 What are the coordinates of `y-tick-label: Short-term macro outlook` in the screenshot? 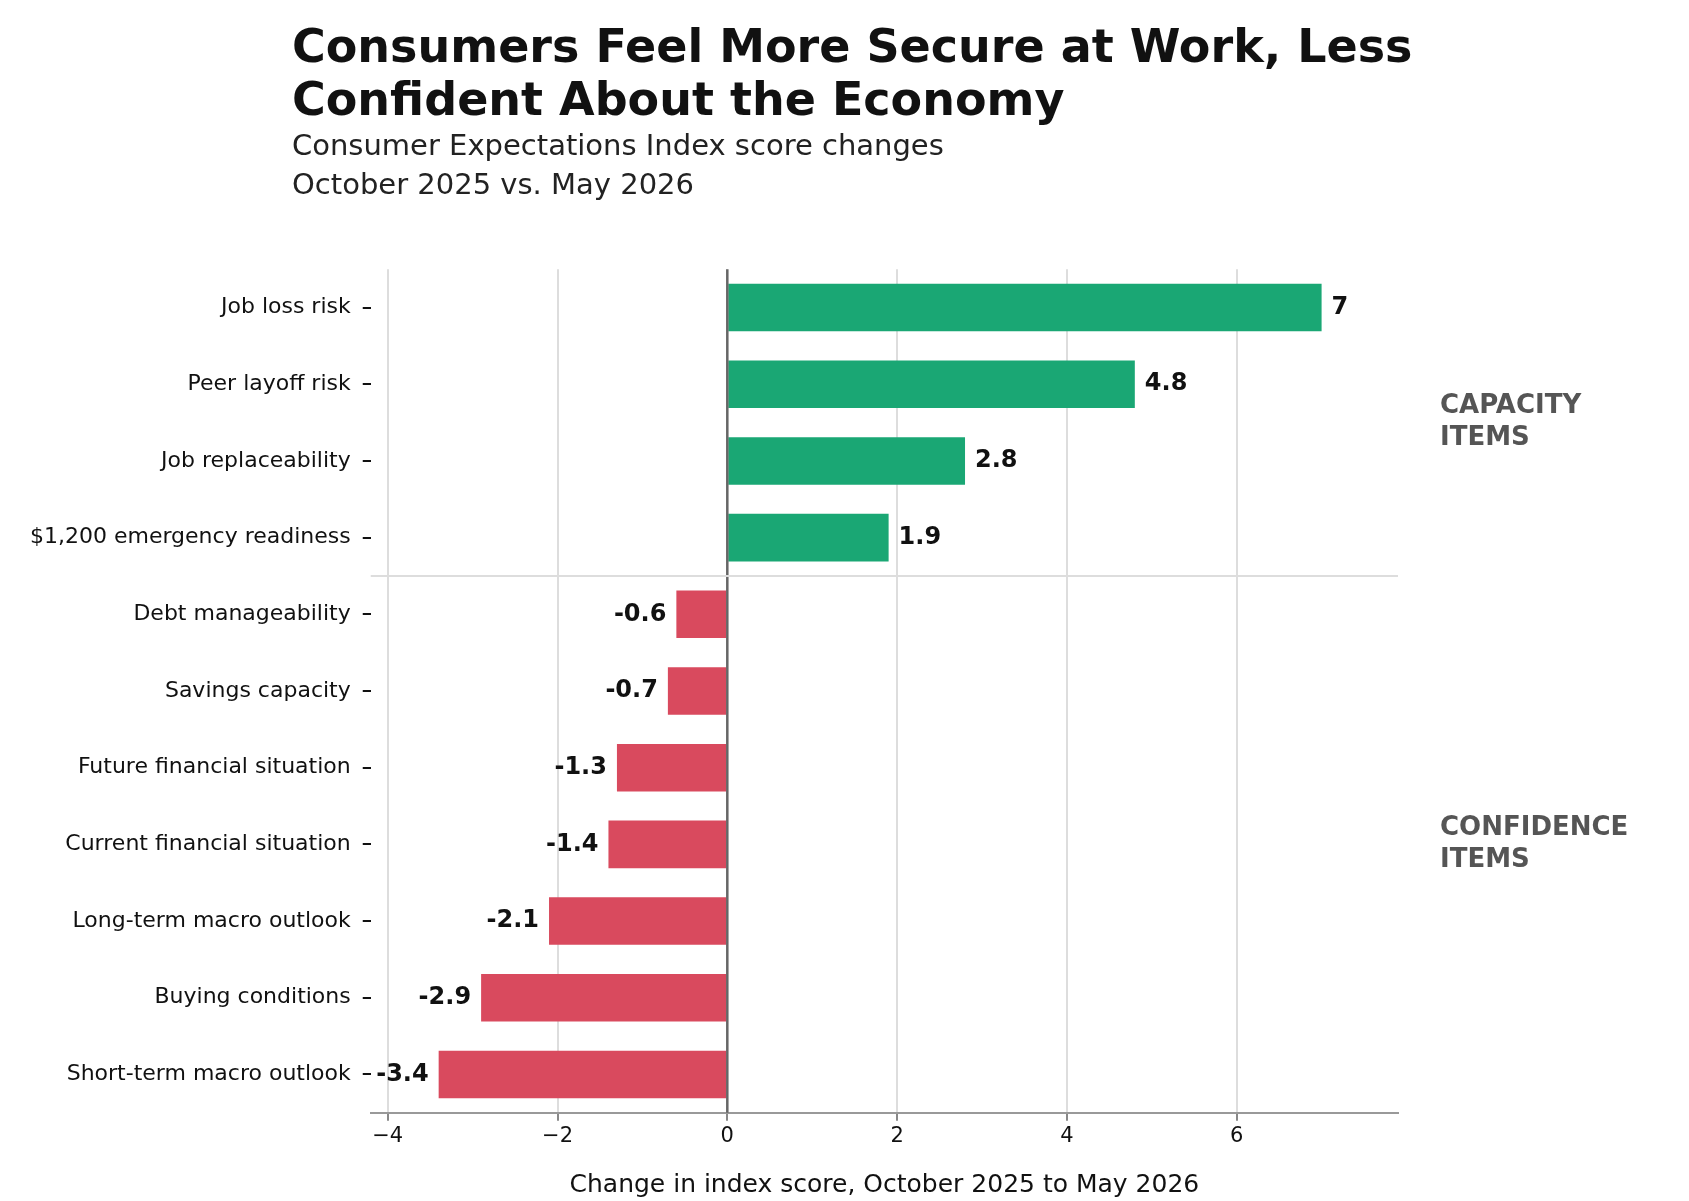 It's located at (208, 1073).